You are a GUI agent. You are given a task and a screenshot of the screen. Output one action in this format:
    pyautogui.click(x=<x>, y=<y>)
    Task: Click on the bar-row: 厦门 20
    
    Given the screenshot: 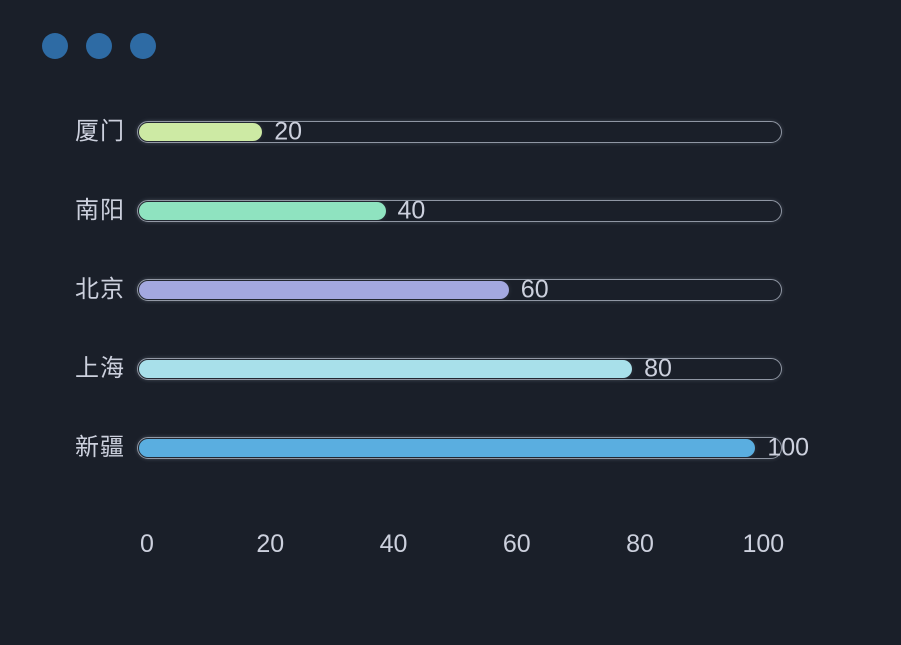 What is the action you would take?
    pyautogui.click(x=450, y=131)
    